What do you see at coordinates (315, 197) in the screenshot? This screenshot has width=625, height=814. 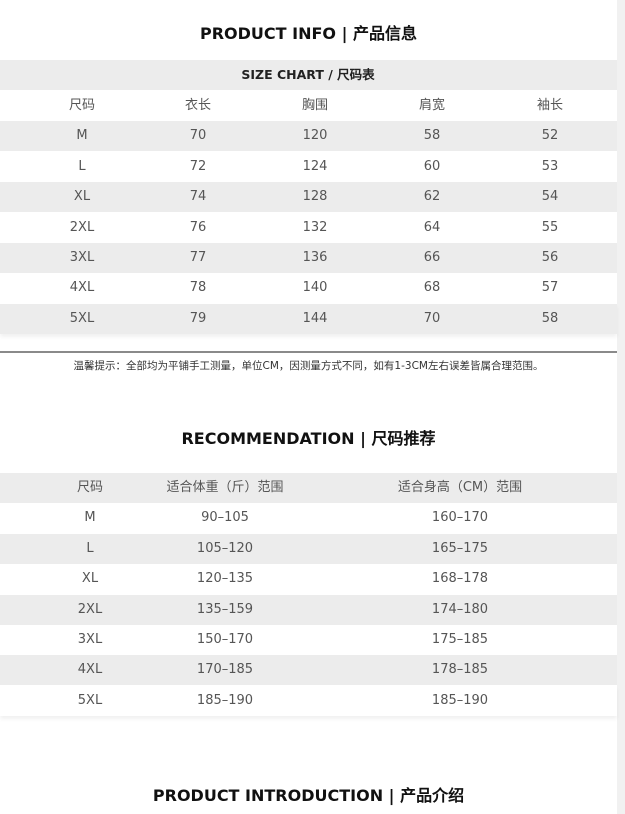 I see `table-cell: 128` at bounding box center [315, 197].